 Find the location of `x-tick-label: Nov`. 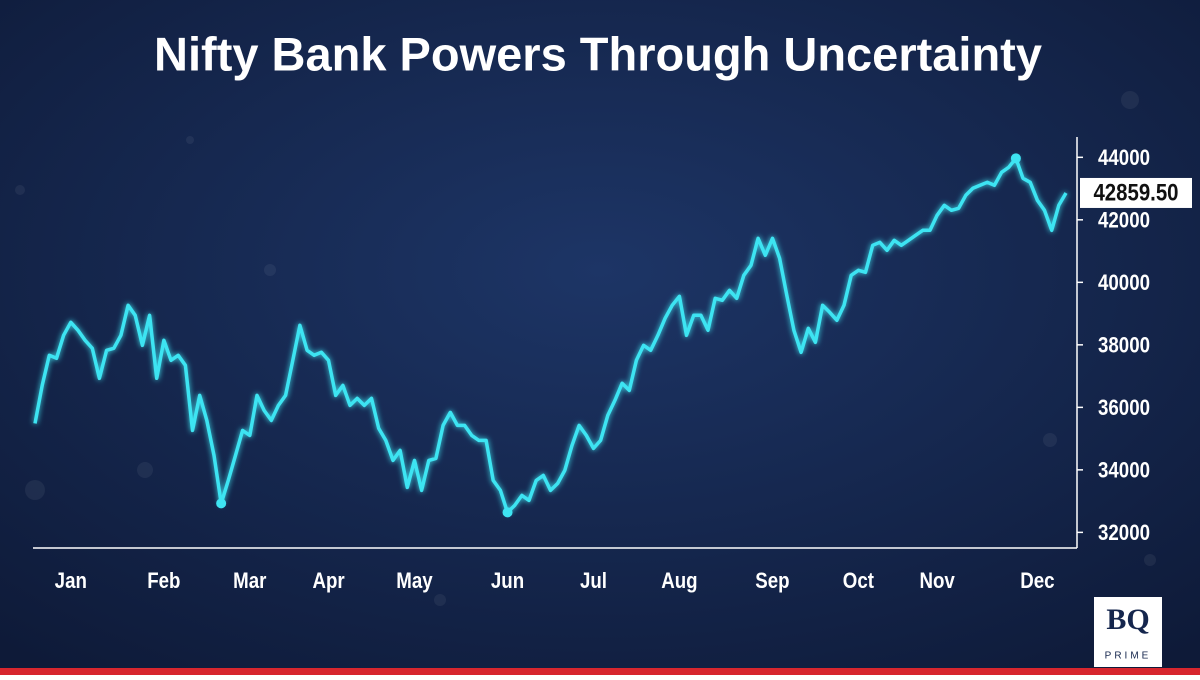

x-tick-label: Nov is located at coordinates (937, 581).